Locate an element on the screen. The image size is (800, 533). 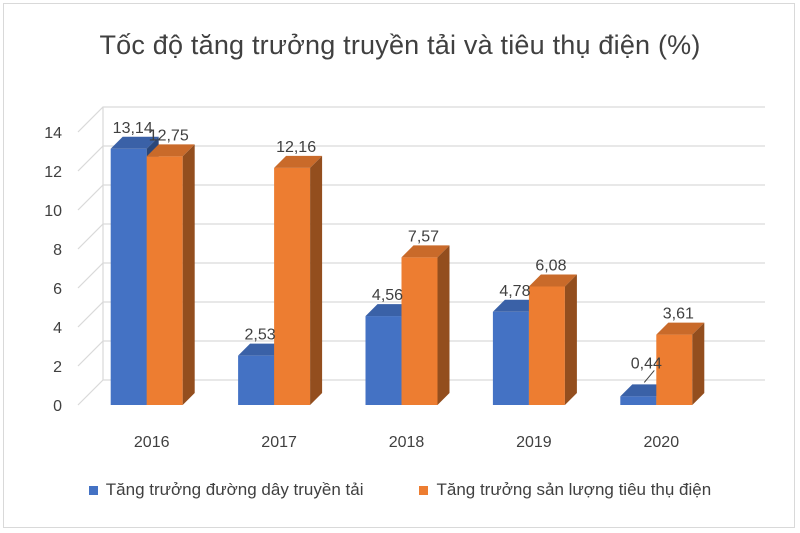
chart-side-wall is located at coordinates (90, 256).